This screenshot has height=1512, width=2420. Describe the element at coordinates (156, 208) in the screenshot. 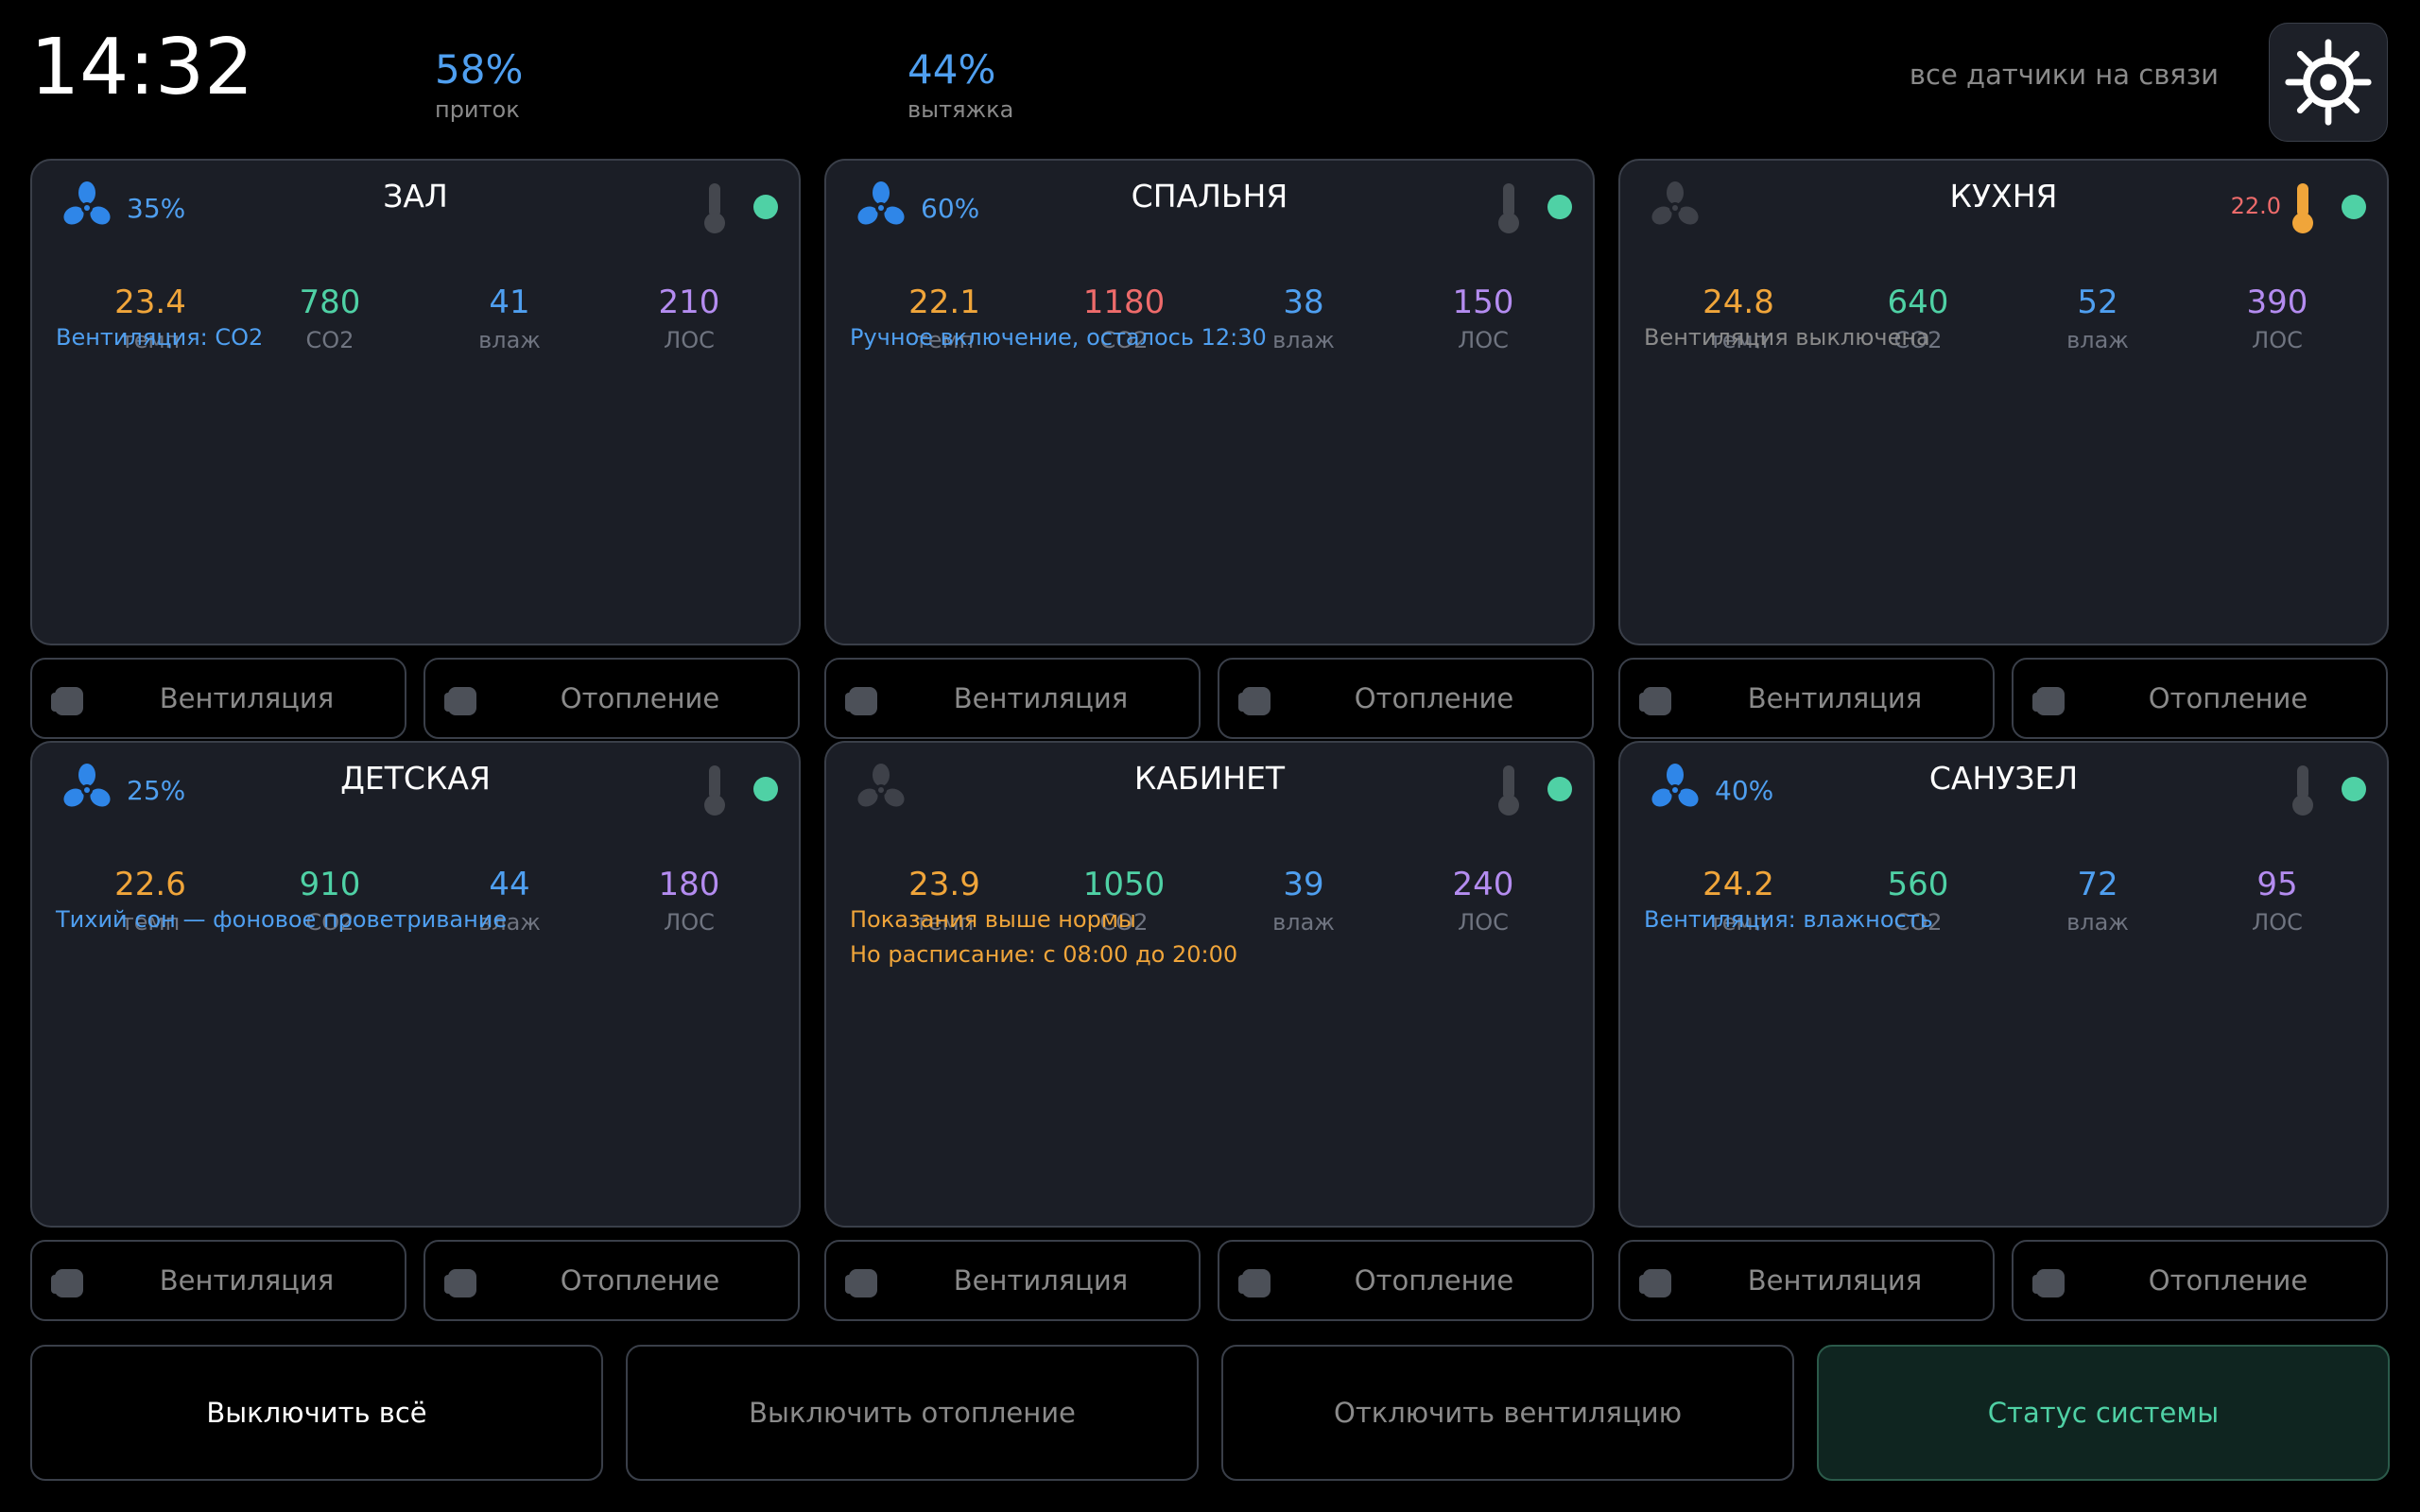

I see `fan-speed: 35%` at that location.